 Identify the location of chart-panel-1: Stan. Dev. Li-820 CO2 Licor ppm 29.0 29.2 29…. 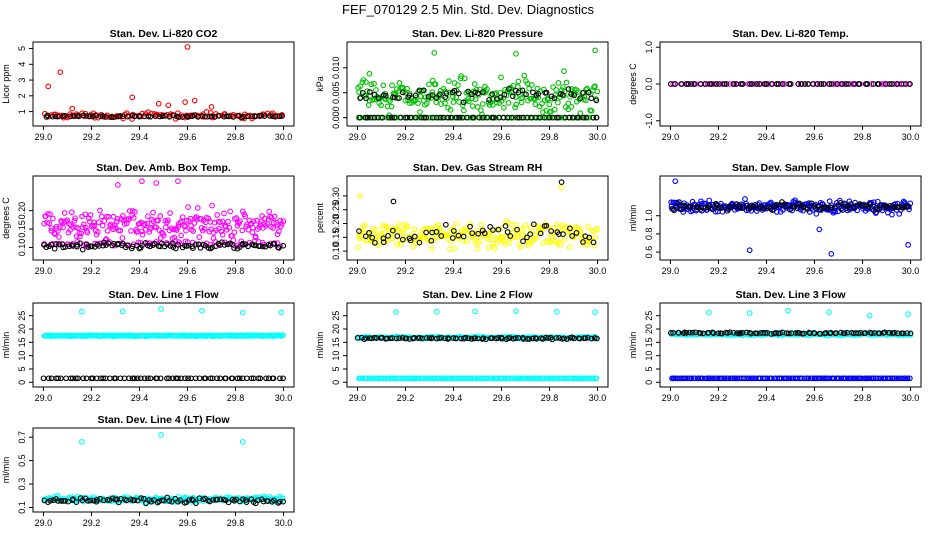
(148, 85).